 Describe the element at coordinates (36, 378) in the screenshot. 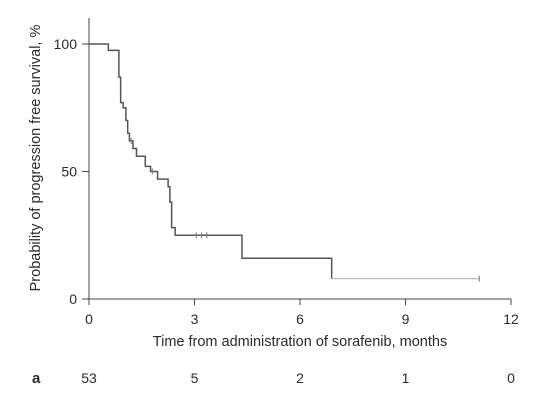

I see `panel-label: a` at that location.